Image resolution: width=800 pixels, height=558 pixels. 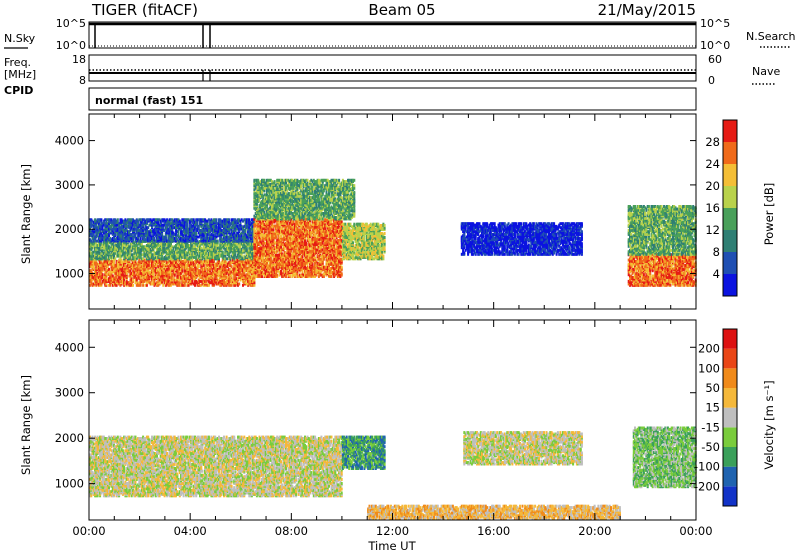 What do you see at coordinates (82, 80) in the screenshot?
I see `freq-tick-bottom: 8` at bounding box center [82, 80].